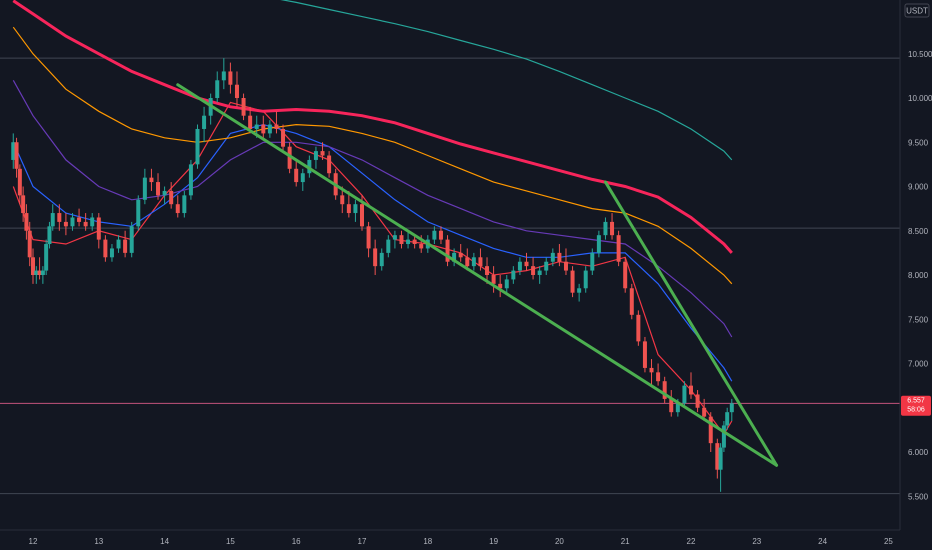 This screenshot has height=550, width=932. I want to click on y-tick-7: 9.000, so click(918, 187).